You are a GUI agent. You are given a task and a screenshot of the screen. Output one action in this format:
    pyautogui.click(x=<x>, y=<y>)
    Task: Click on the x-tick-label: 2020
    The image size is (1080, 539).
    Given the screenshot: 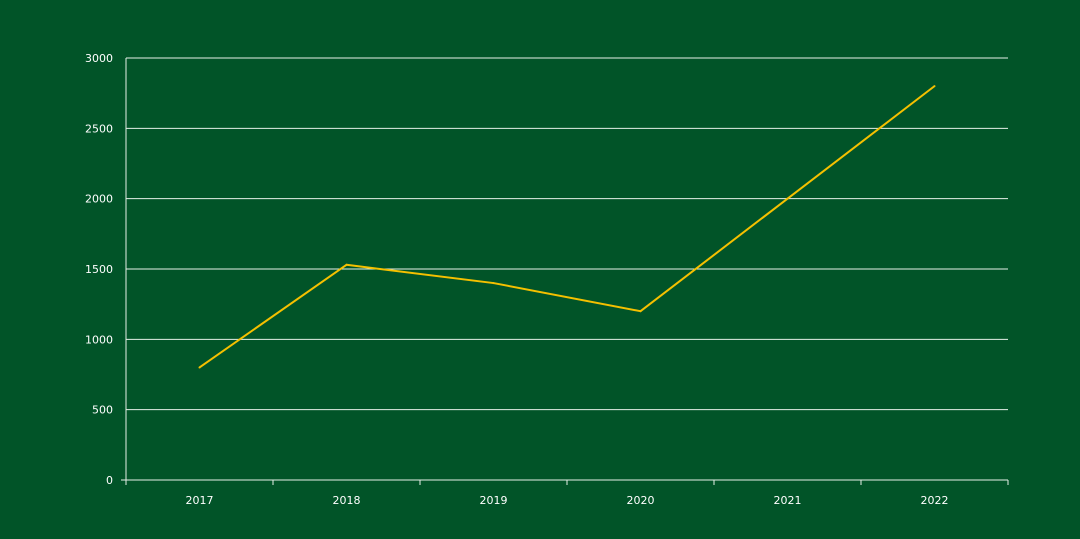 What is the action you would take?
    pyautogui.click(x=641, y=500)
    